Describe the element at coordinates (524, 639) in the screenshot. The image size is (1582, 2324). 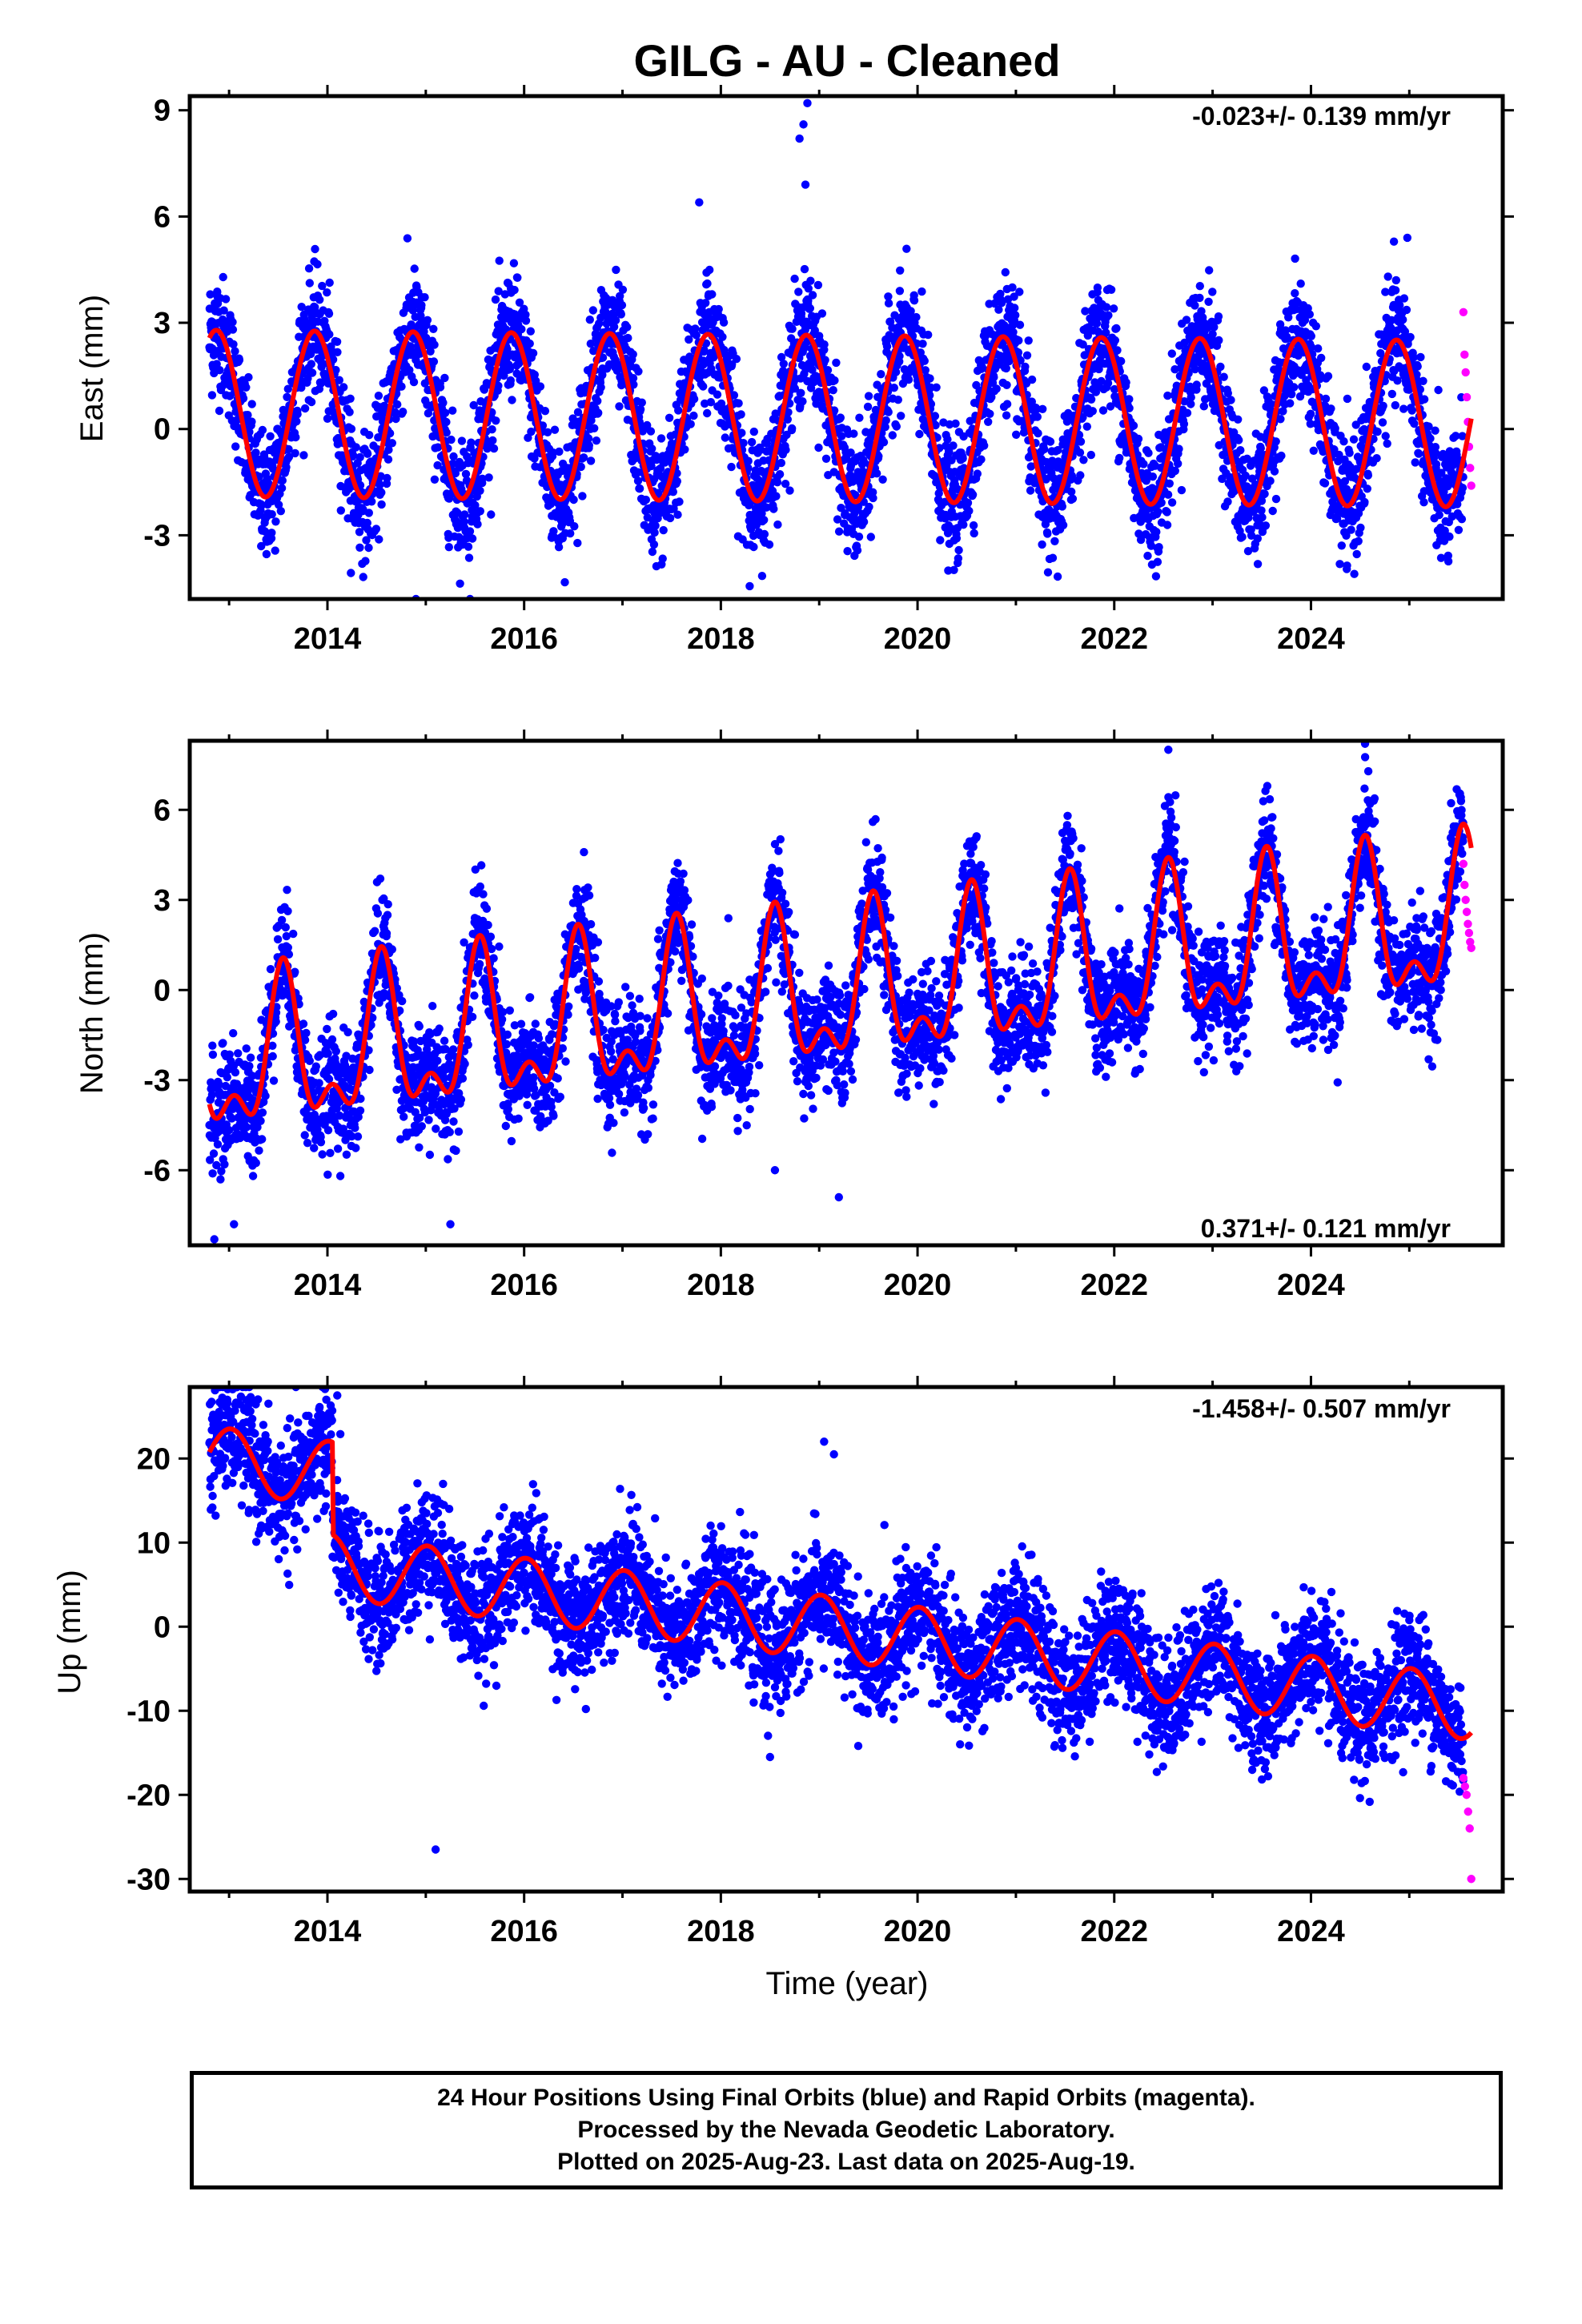
I see `east-x-tick-label: 2016` at that location.